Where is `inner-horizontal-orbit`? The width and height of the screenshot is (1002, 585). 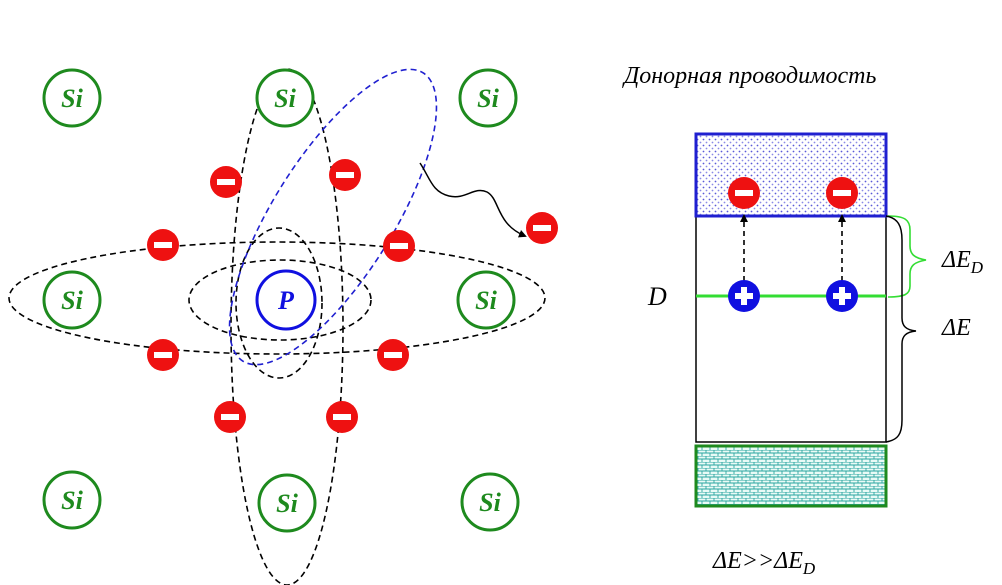
inner-horizontal-orbit is located at coordinates (280, 300).